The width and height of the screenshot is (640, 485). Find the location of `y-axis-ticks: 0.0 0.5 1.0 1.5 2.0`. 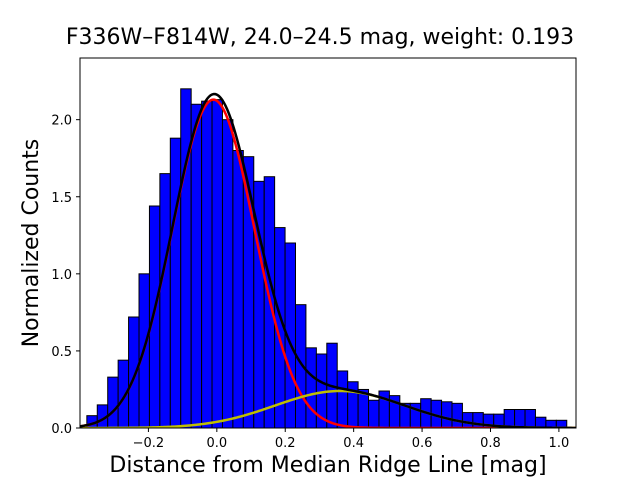

y-axis-ticks: 0.0 0.5 1.0 1.5 2.0 is located at coordinates (65, 275).